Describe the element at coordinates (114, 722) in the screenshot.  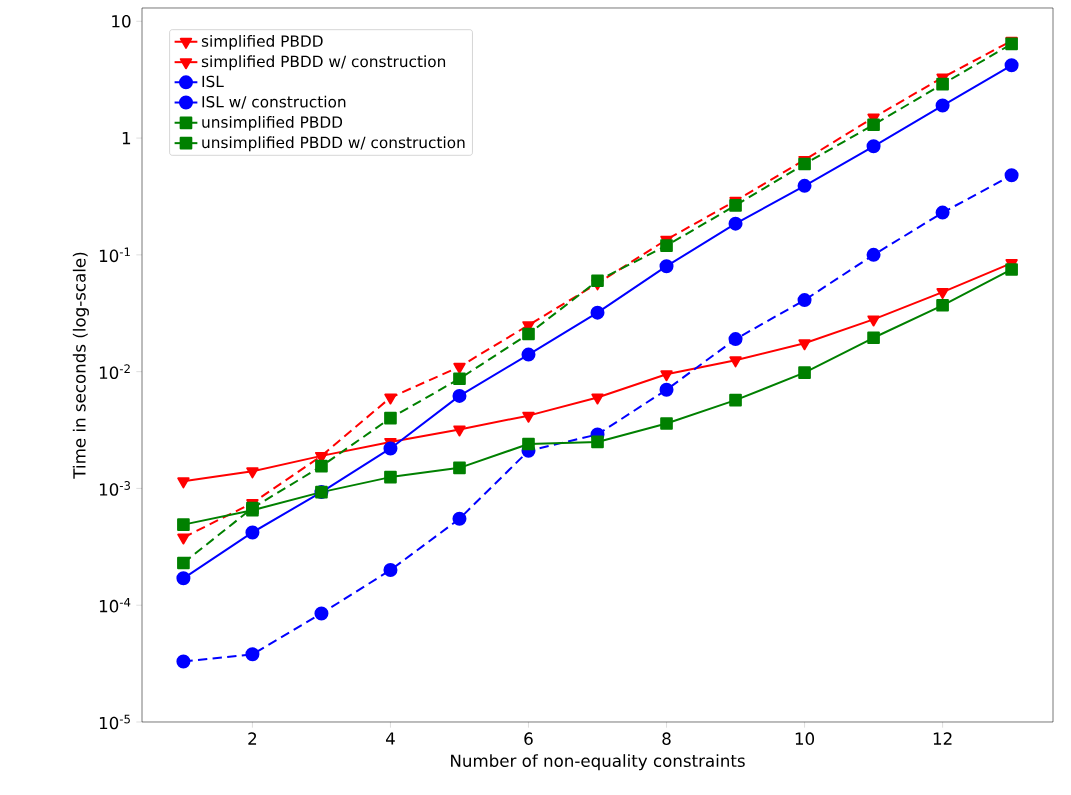
I see `y-tick-label: 10$^{-5}$` at that location.